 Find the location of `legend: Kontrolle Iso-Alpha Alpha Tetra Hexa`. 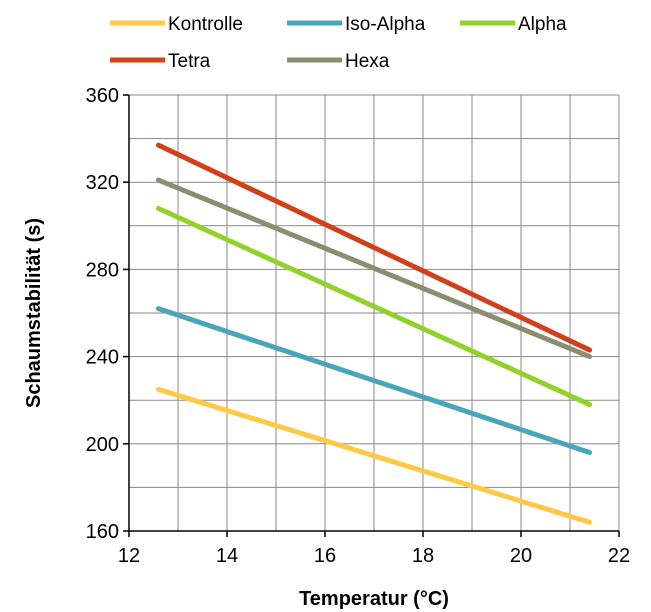

legend: Kontrolle Iso-Alpha Alpha Tetra Hexa is located at coordinates (338, 43).